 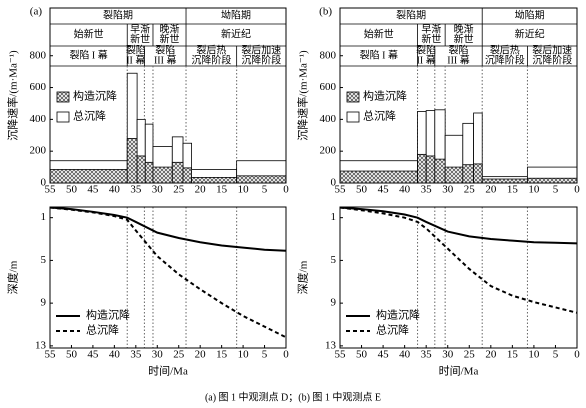 I want to click on y-tick-label: 1, so click(x=44, y=217).